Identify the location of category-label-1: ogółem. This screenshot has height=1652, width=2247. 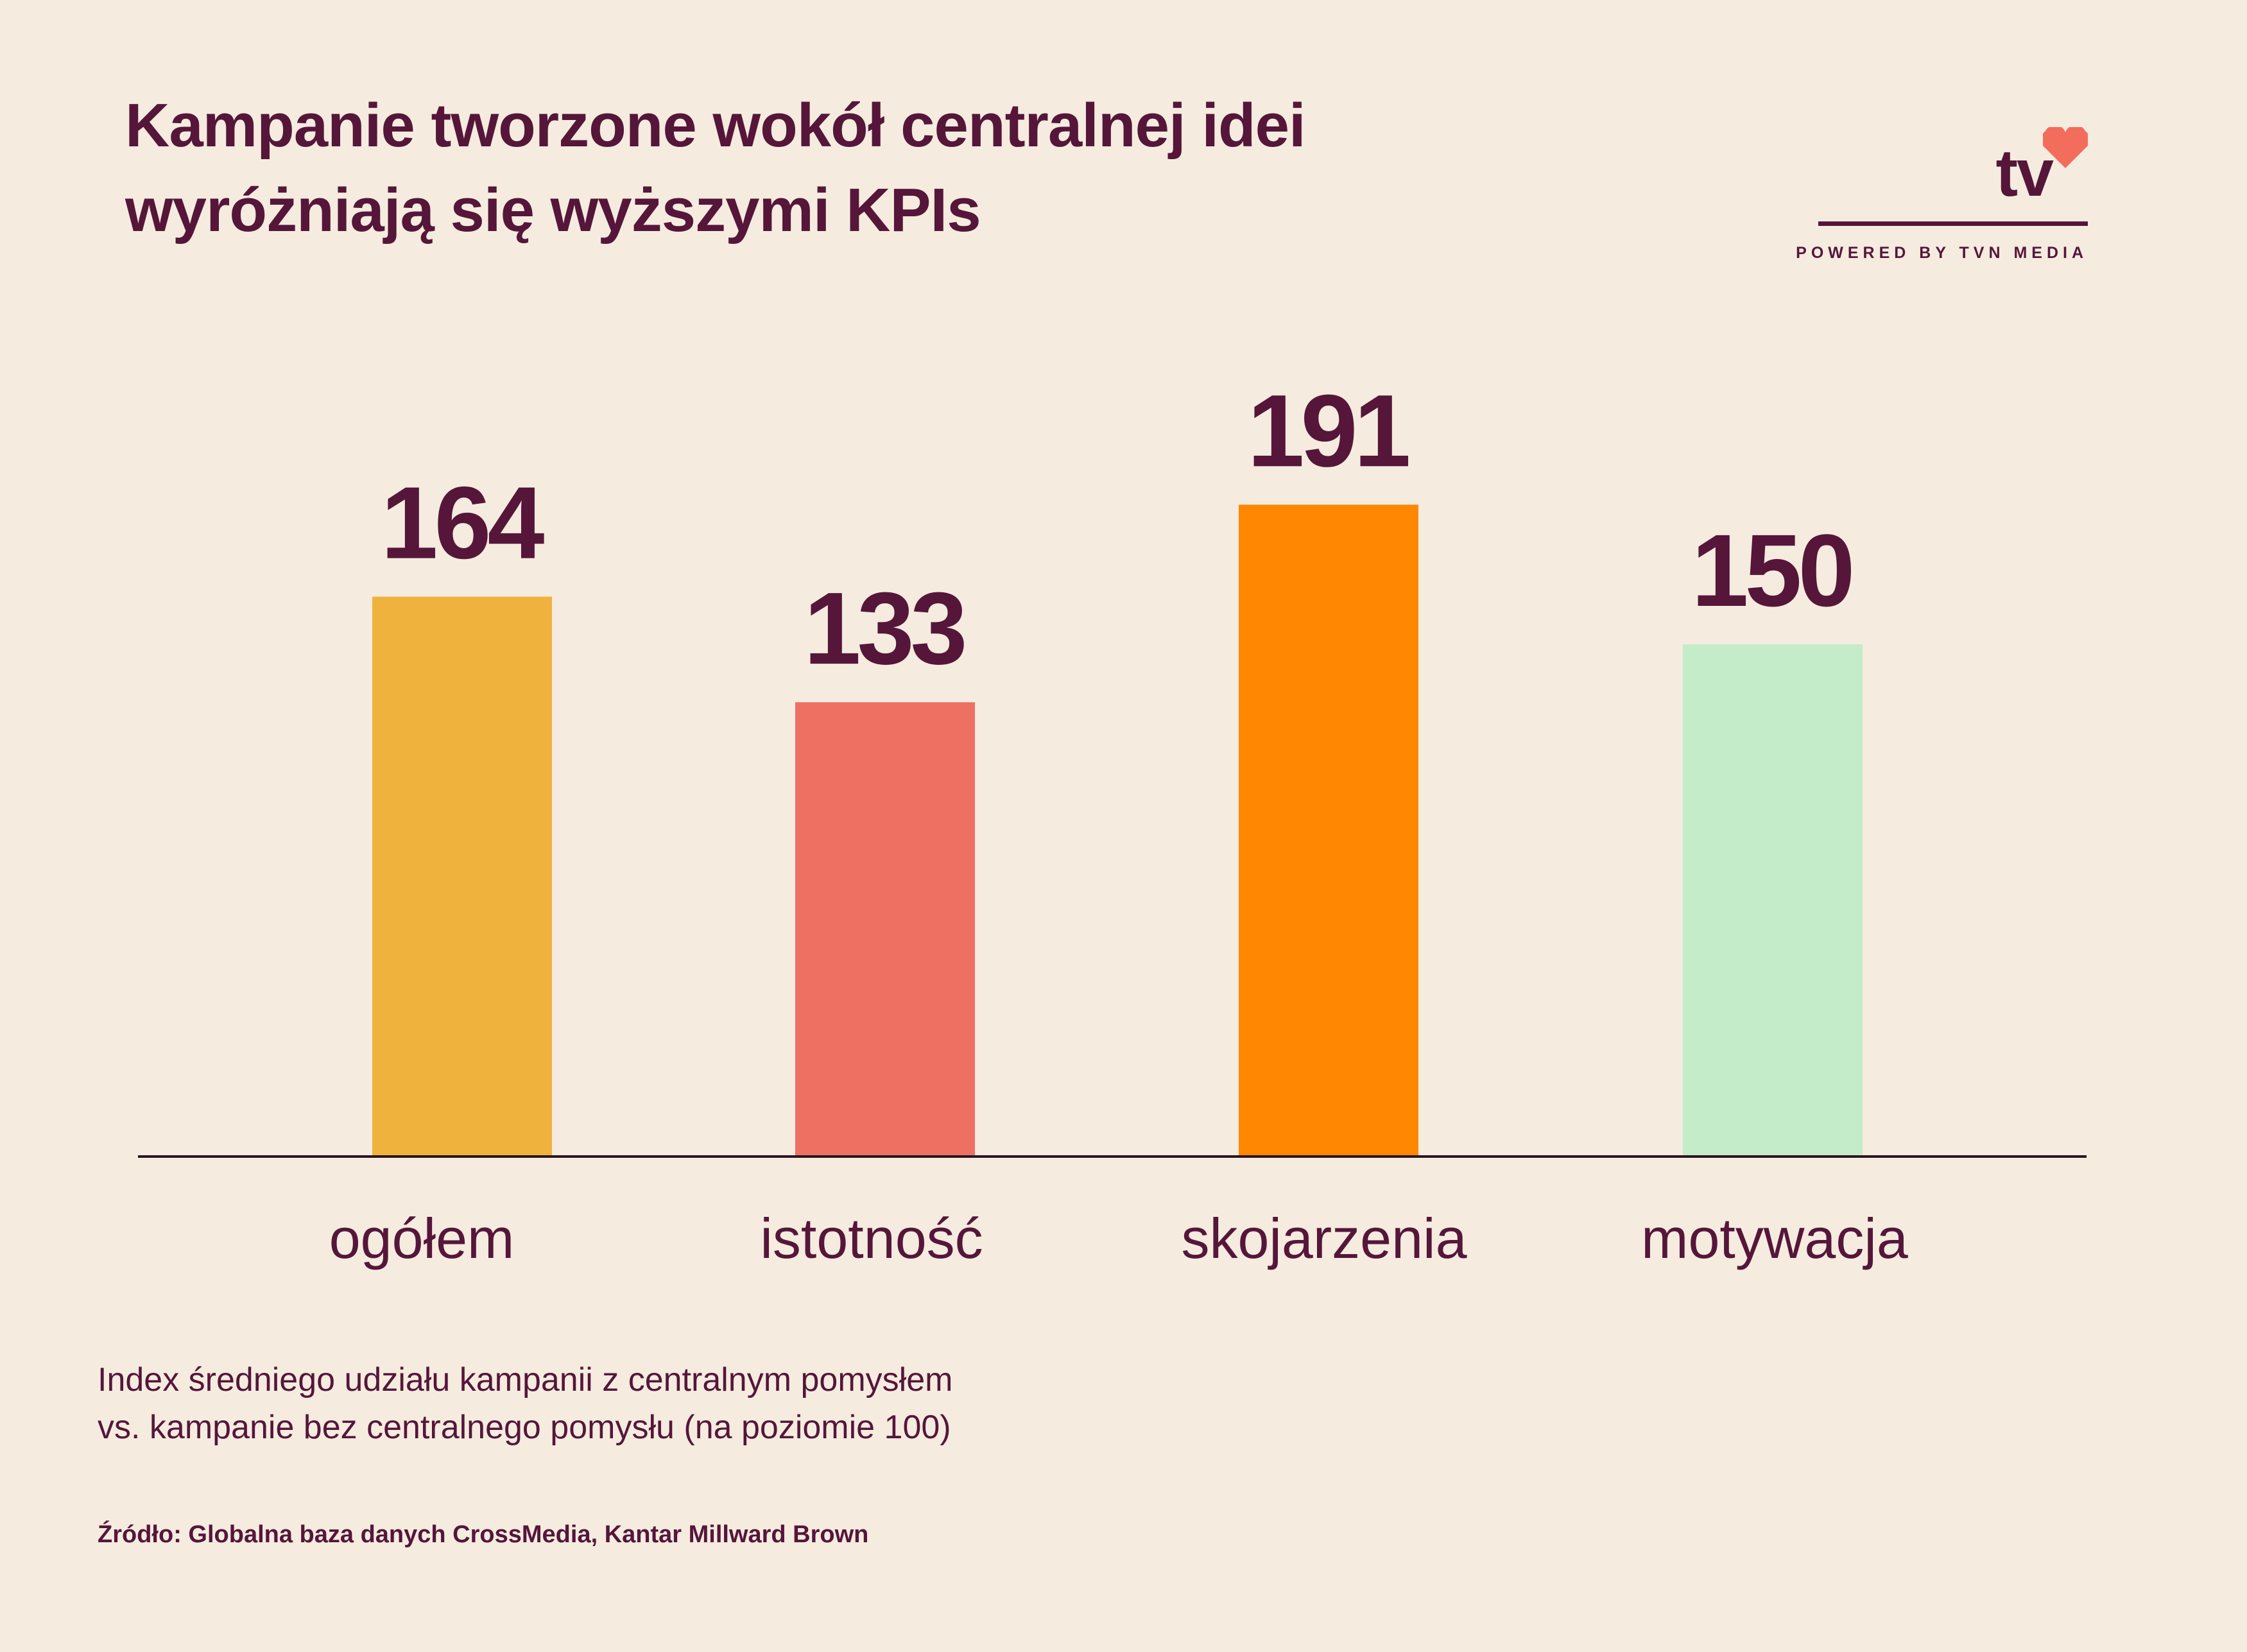
(422, 1238).